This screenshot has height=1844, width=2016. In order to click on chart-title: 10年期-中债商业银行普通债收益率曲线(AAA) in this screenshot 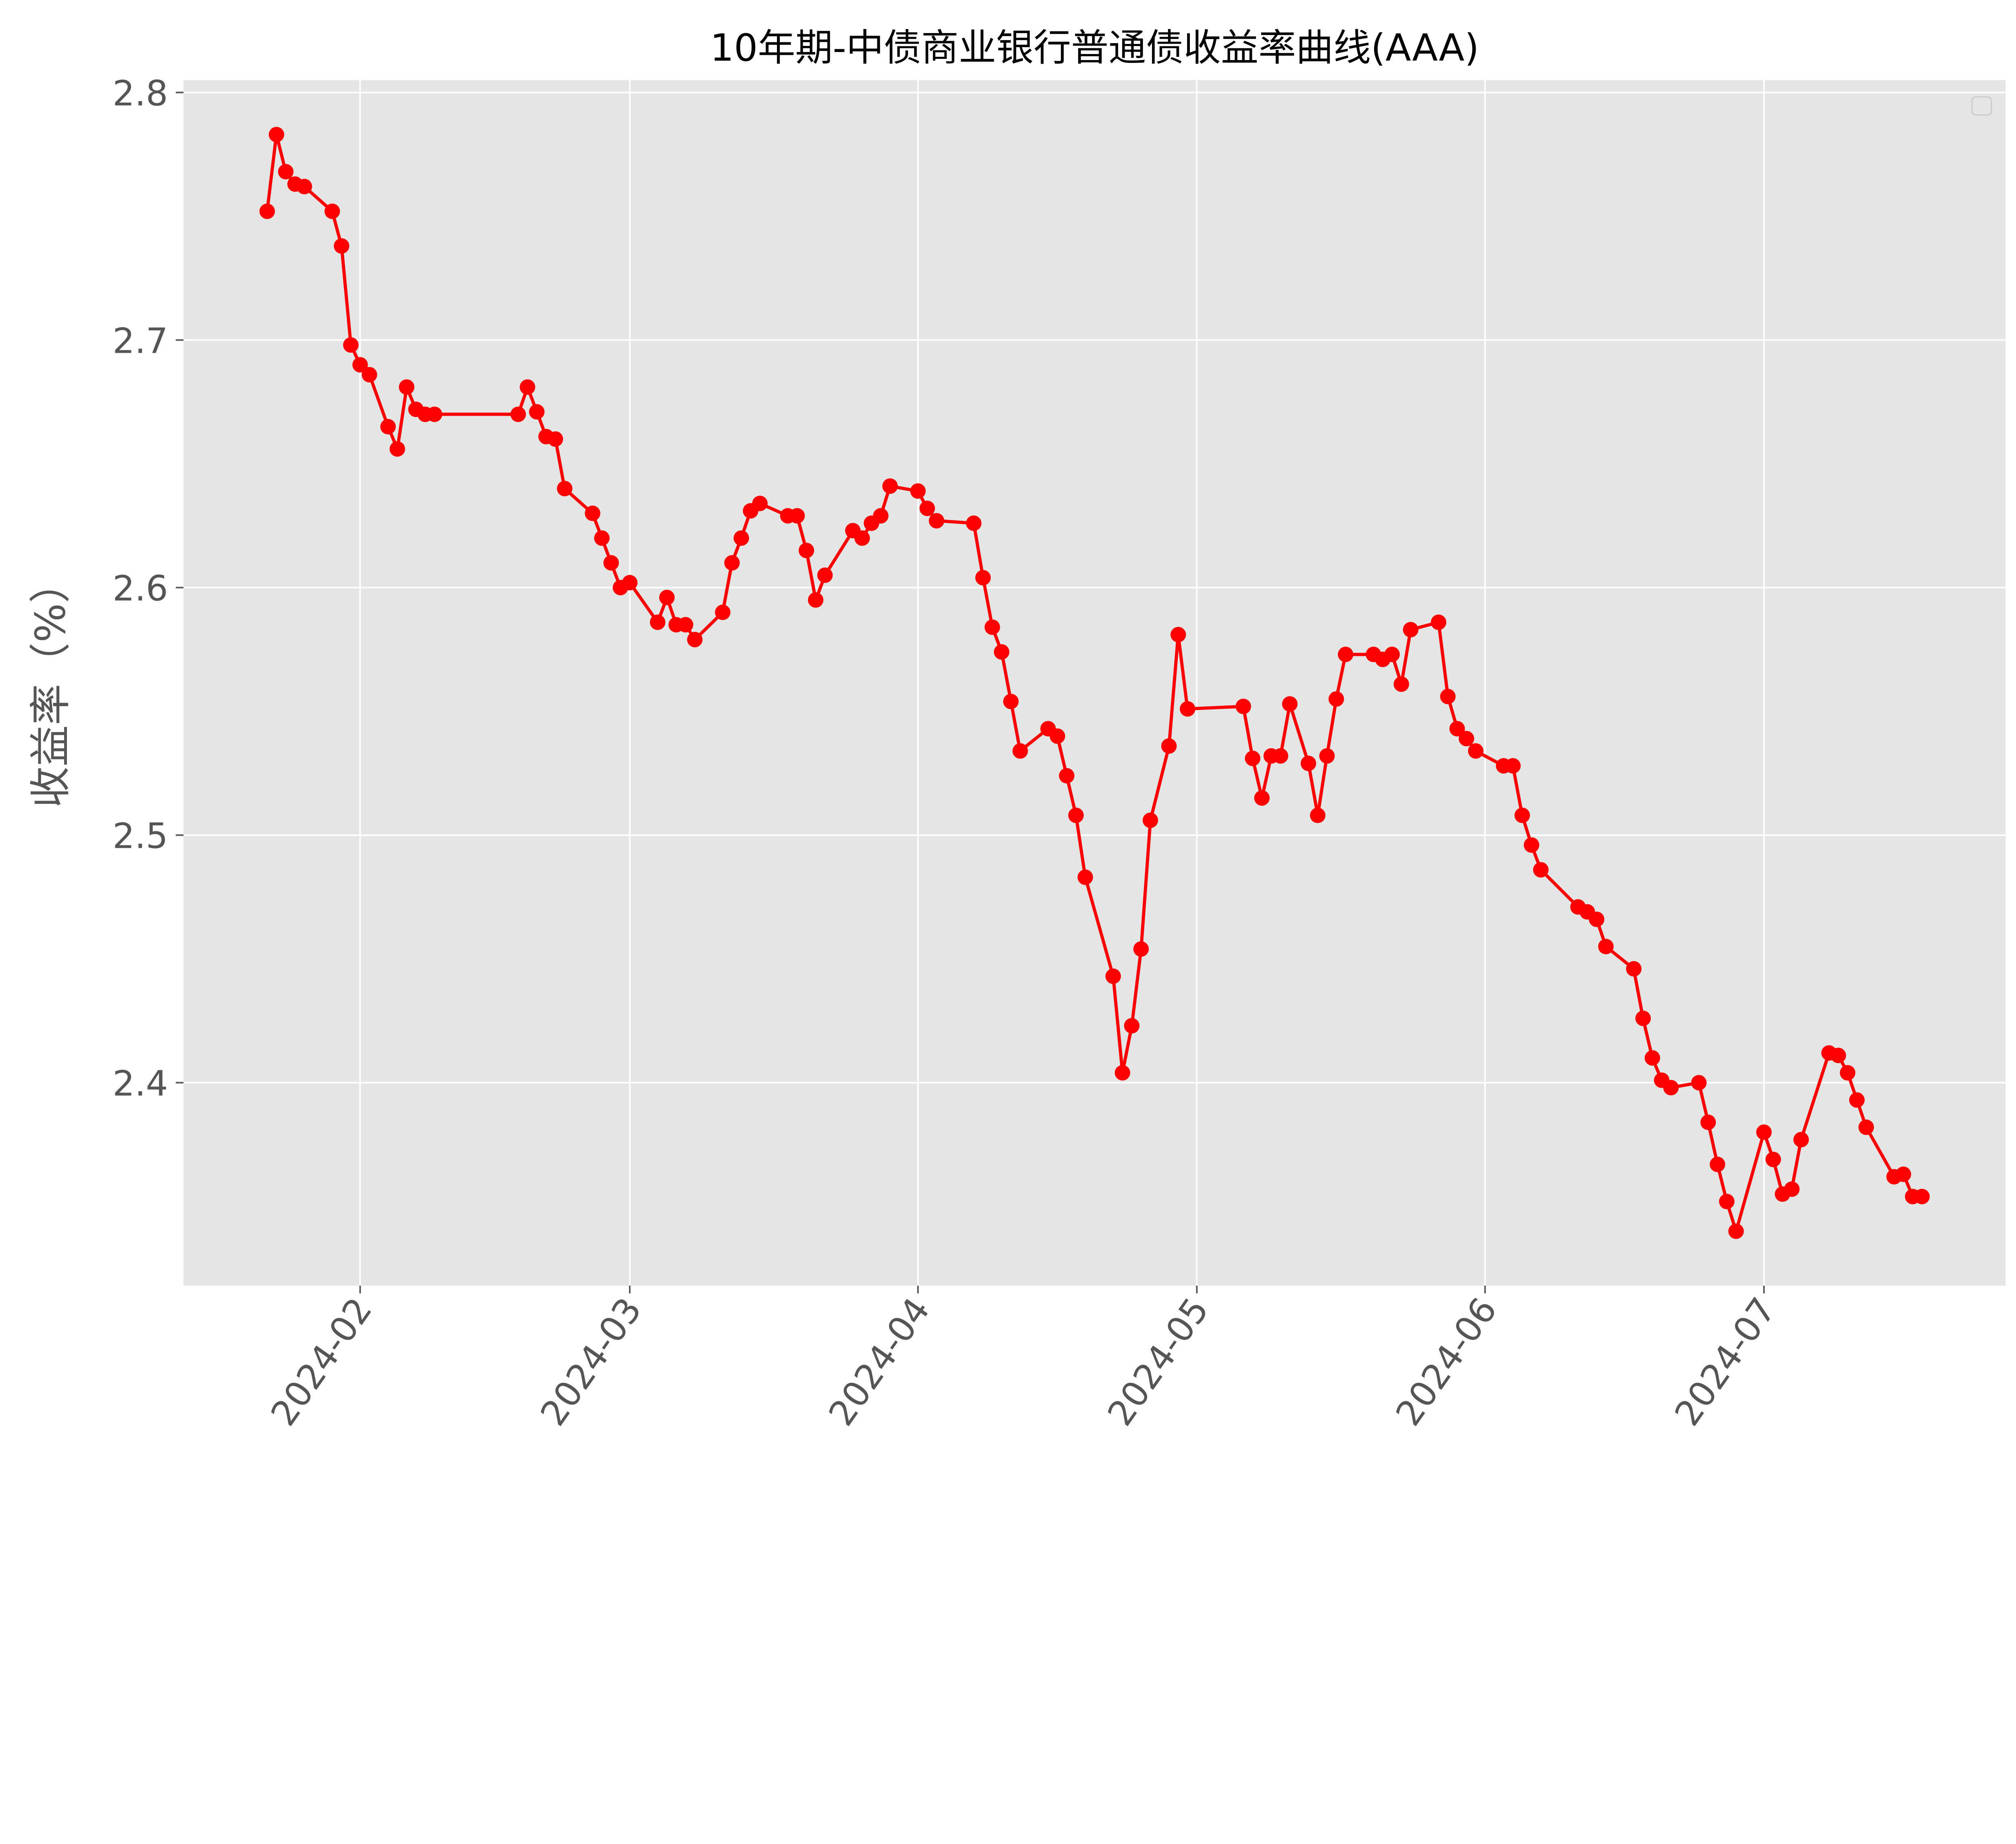, I will do `click(1094, 48)`.